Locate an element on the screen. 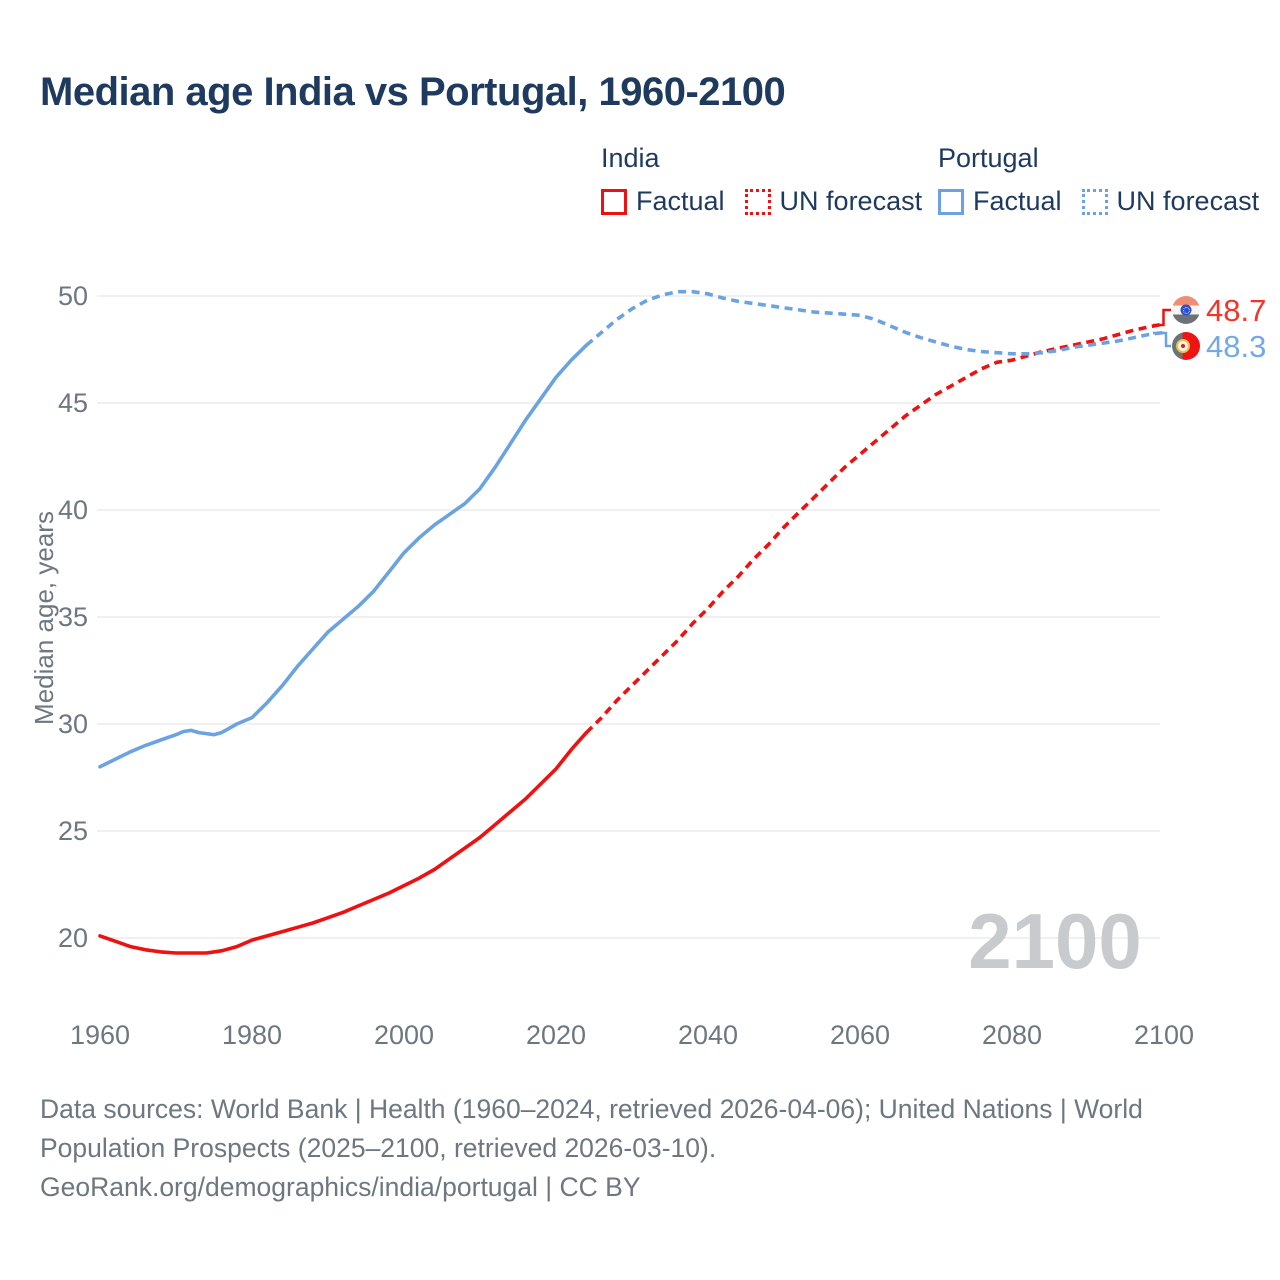 This screenshot has width=1280, height=1280. series-line-india-factual is located at coordinates (343, 842).